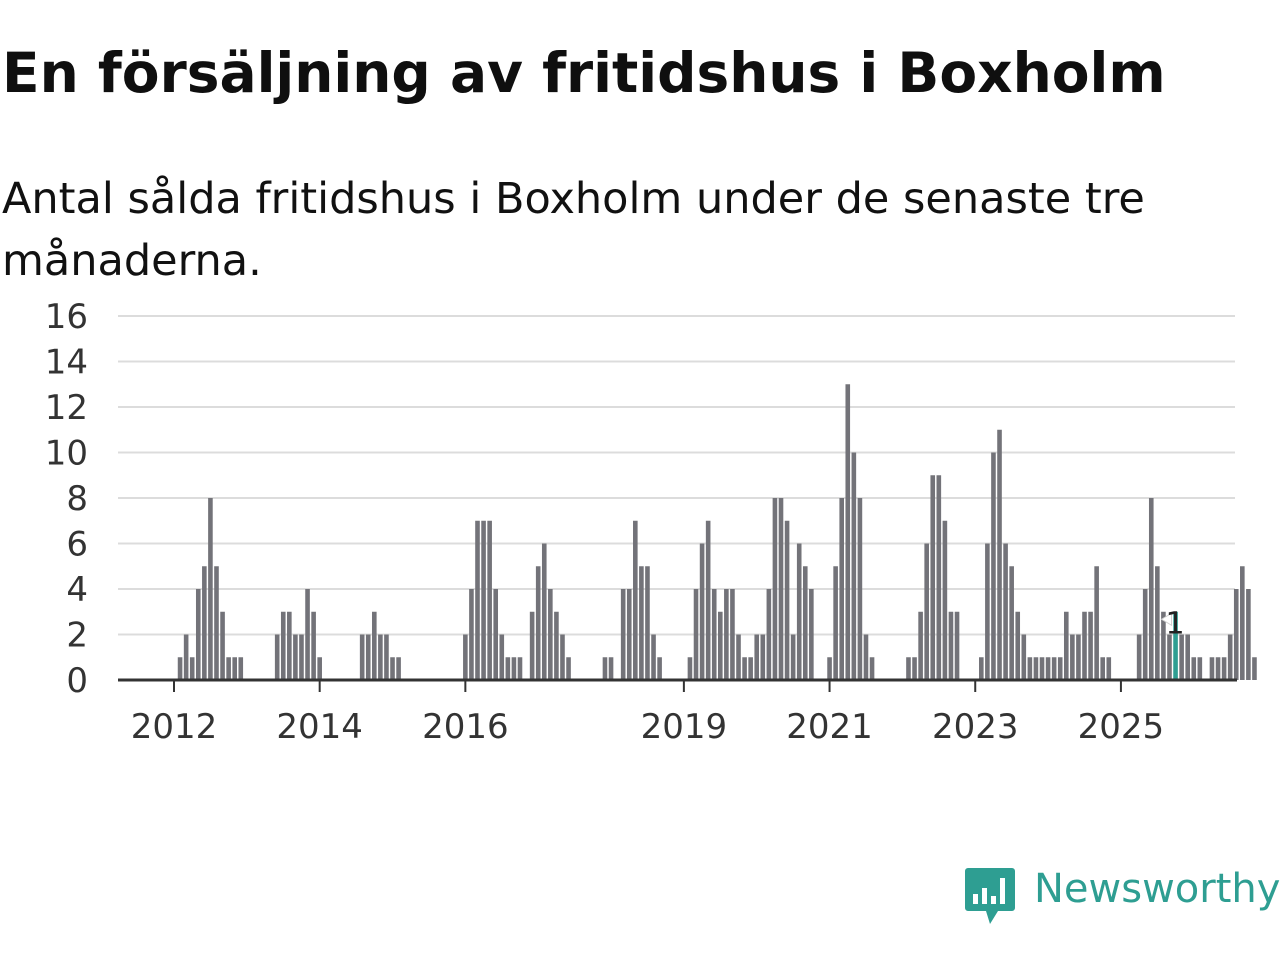 The height and width of the screenshot is (960, 1280). I want to click on y-tick-label: 2, so click(77, 636).